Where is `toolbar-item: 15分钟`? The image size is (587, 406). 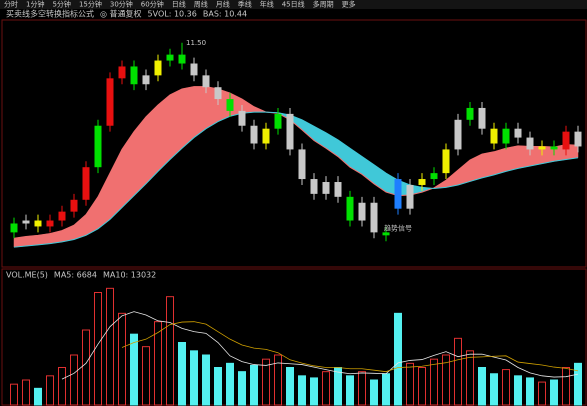
toolbar-item: 15分钟 is located at coordinates (90, 4).